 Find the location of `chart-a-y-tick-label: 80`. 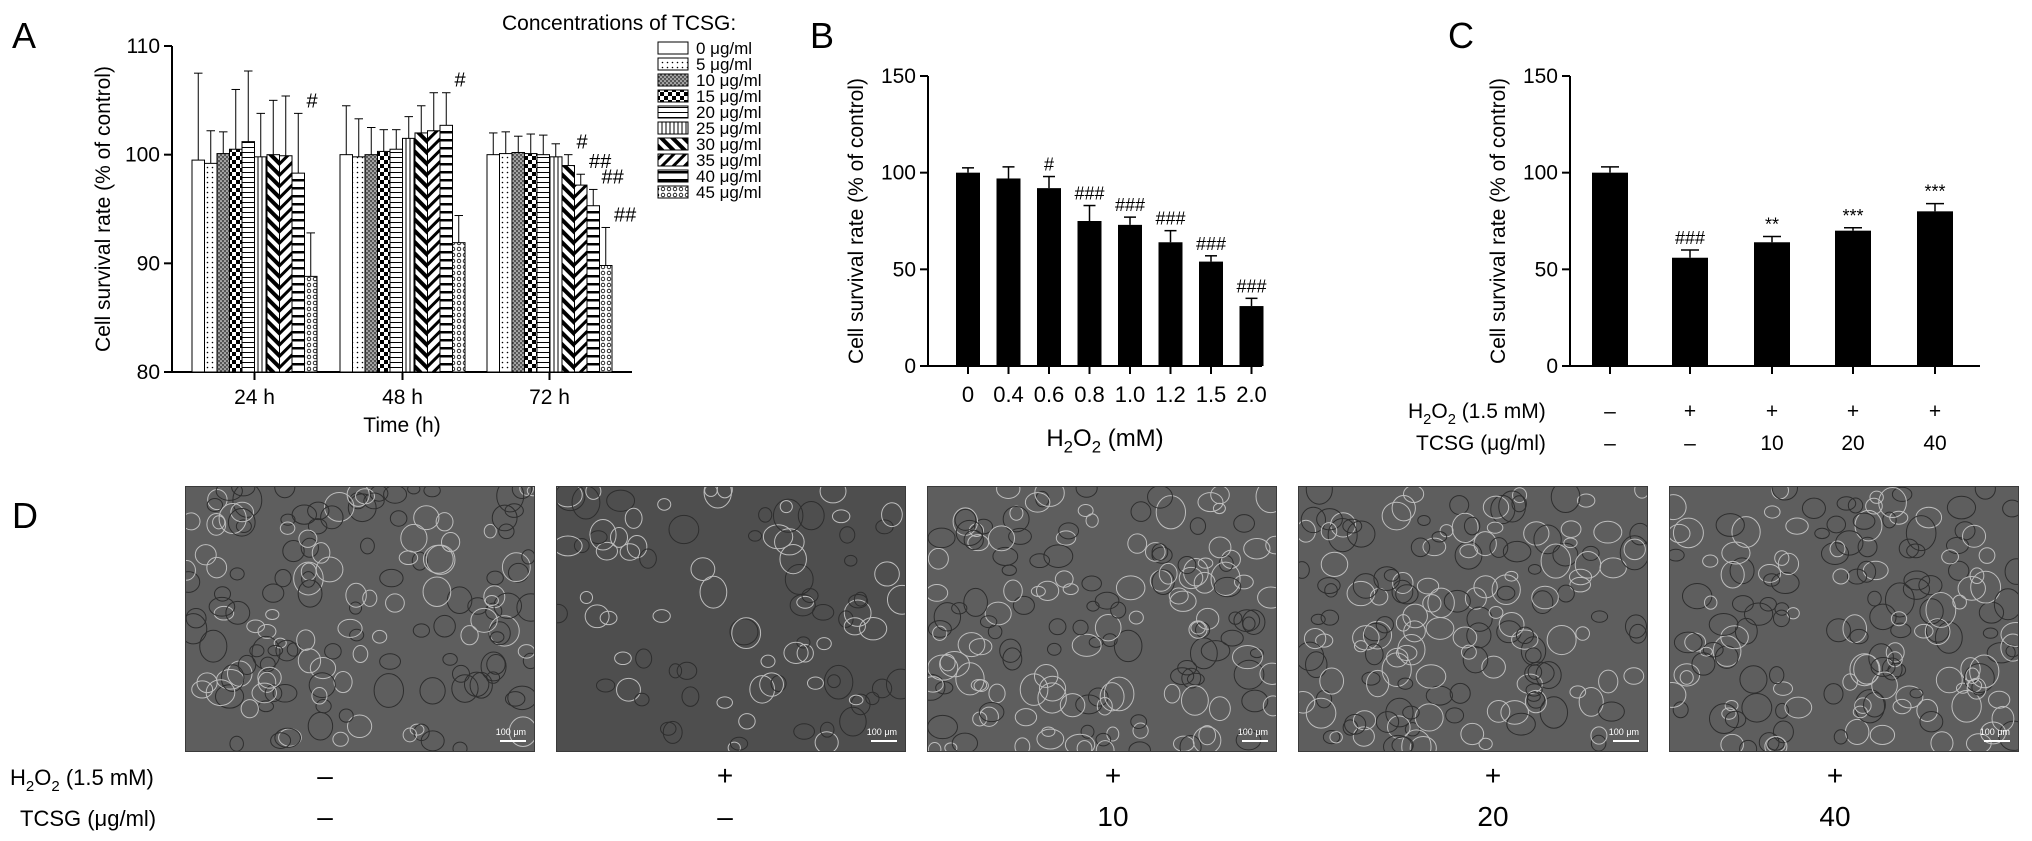

chart-a-y-tick-label: 80 is located at coordinates (148, 372).